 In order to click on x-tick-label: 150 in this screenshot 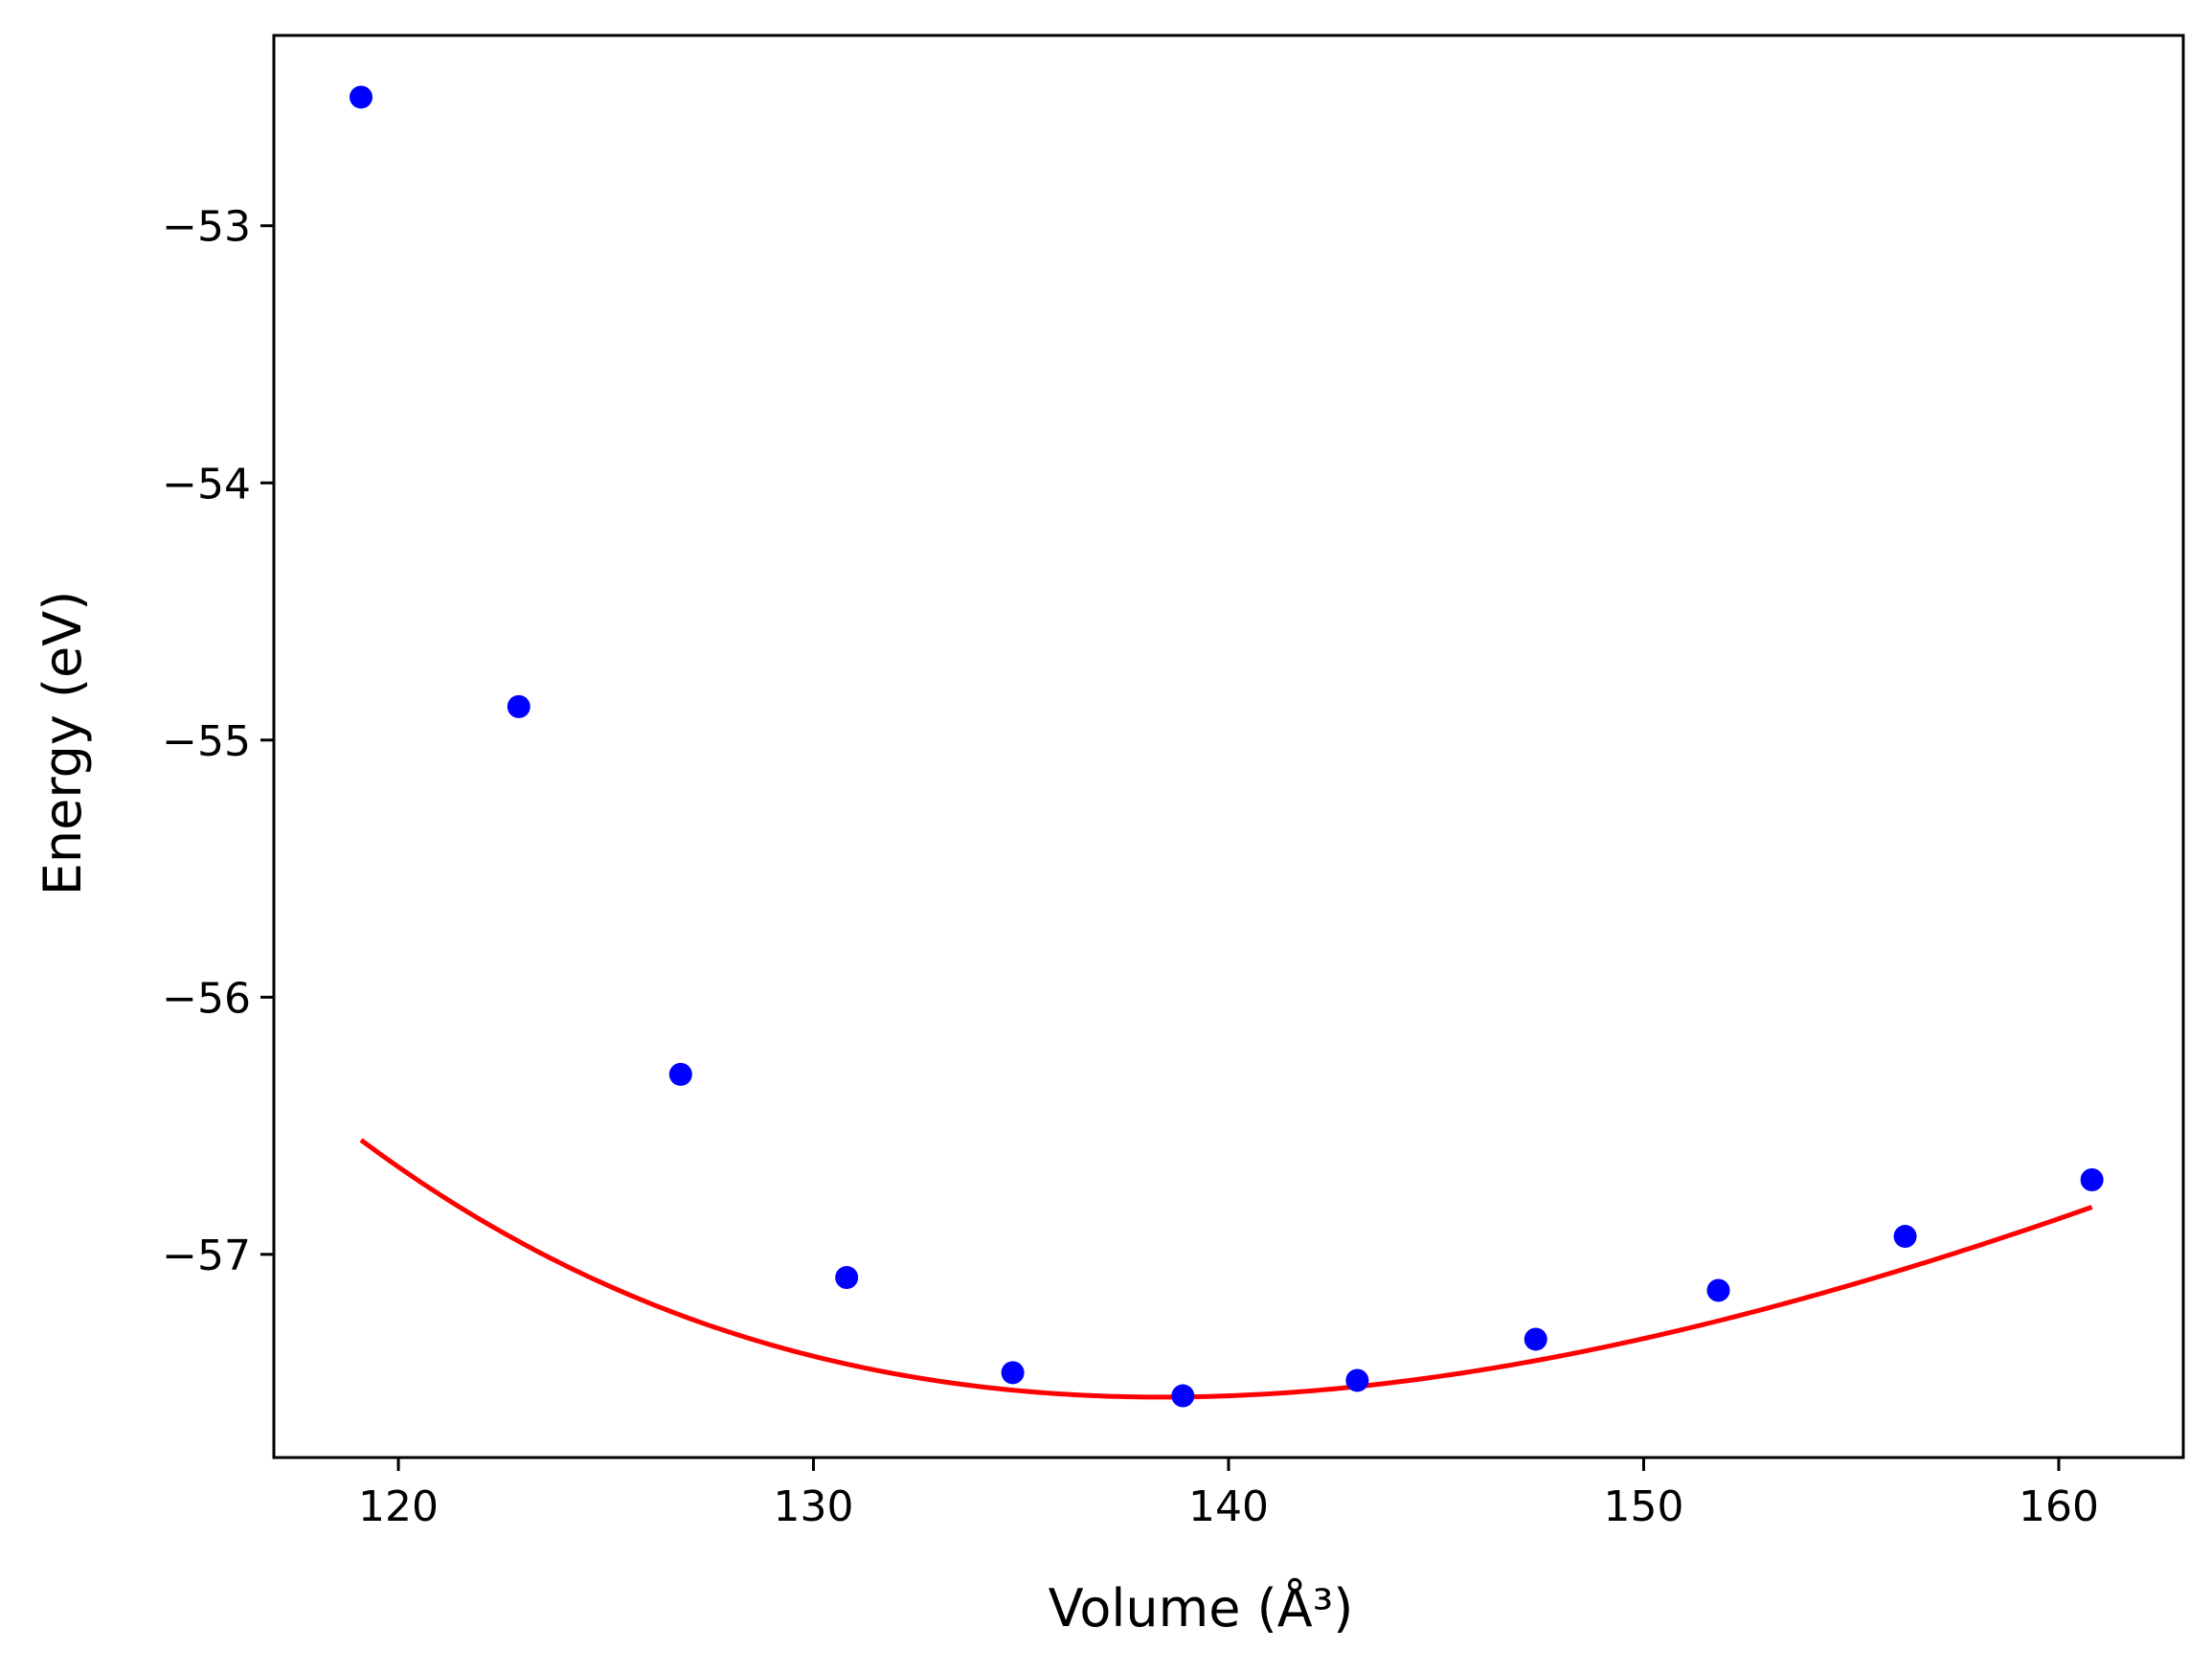, I will do `click(1643, 1506)`.